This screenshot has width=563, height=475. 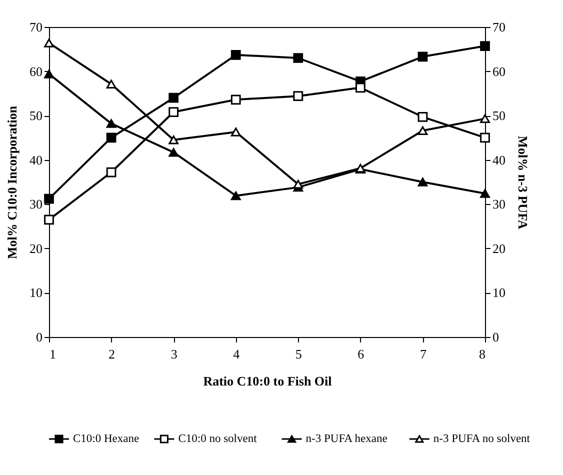 What do you see at coordinates (482, 439) in the screenshot?
I see `legend-label: n-3 PUFA no solvent` at bounding box center [482, 439].